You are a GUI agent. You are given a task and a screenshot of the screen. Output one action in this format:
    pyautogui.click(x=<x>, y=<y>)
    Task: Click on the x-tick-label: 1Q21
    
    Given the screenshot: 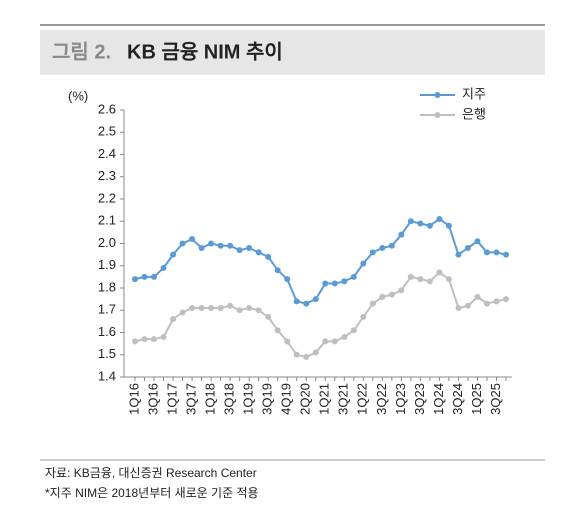 What is the action you would take?
    pyautogui.click(x=324, y=399)
    